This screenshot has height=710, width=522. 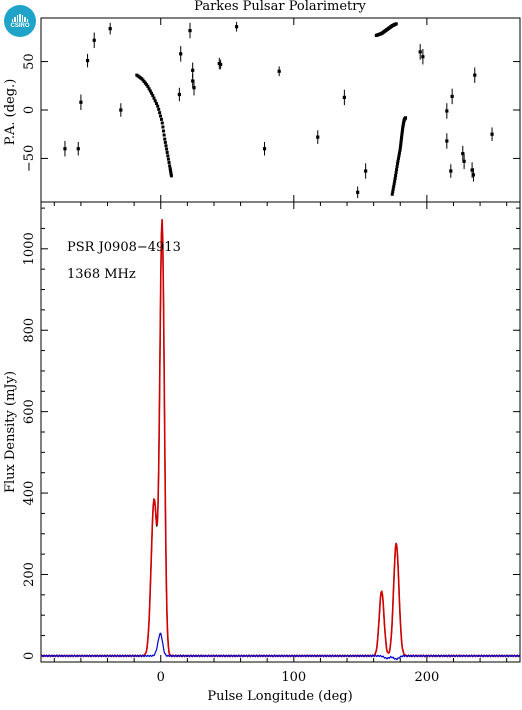 What do you see at coordinates (124, 247) in the screenshot?
I see `pulsar-name-label: PSR J0908−4913` at bounding box center [124, 247].